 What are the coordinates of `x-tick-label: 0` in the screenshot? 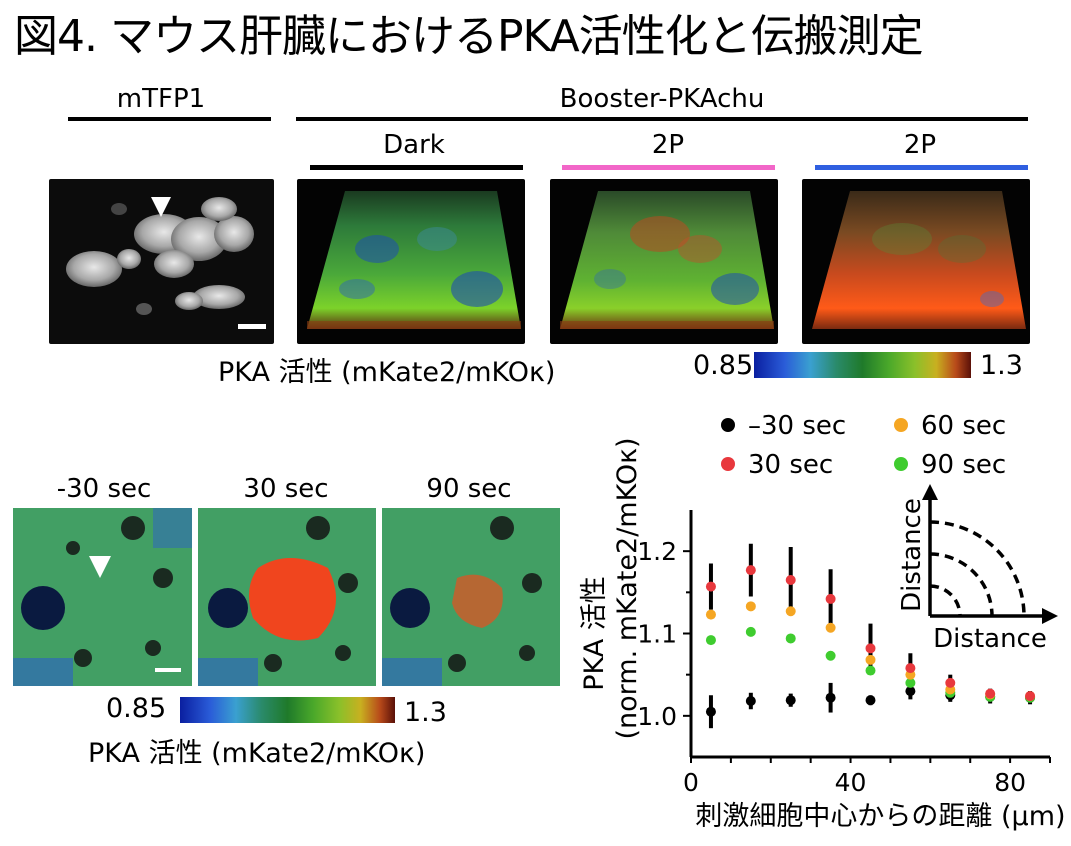 It's located at (691, 782).